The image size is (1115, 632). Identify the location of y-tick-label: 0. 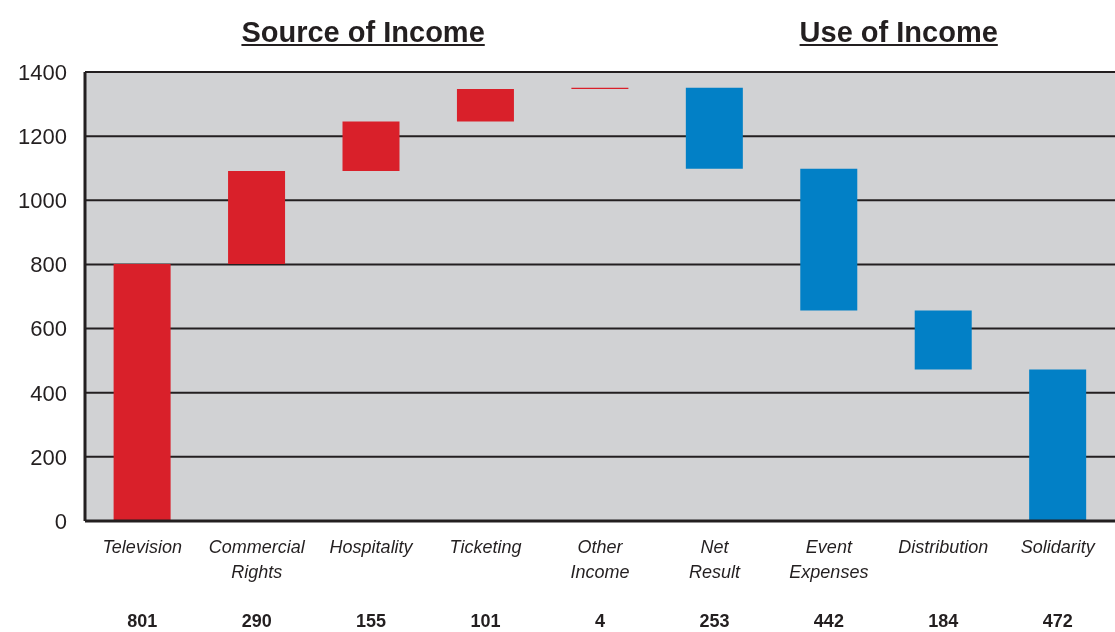
(60, 521).